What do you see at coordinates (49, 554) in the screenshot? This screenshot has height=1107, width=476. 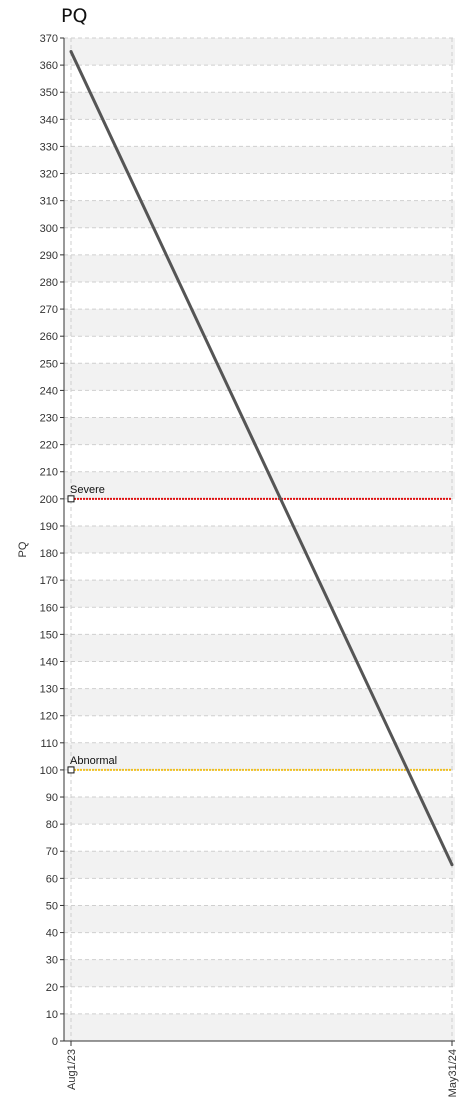 I see `y-tick-label: 180` at bounding box center [49, 554].